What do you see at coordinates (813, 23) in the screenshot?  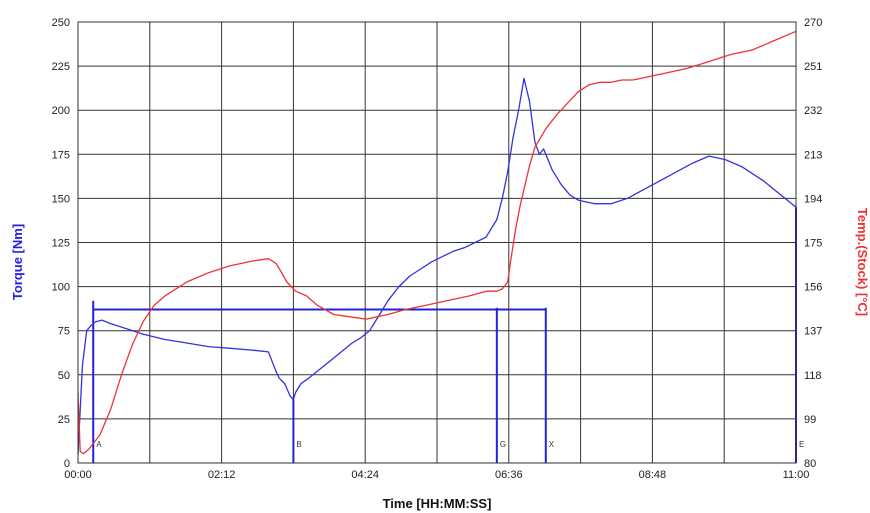 I see `y-right-tick-label: 270` at bounding box center [813, 23].